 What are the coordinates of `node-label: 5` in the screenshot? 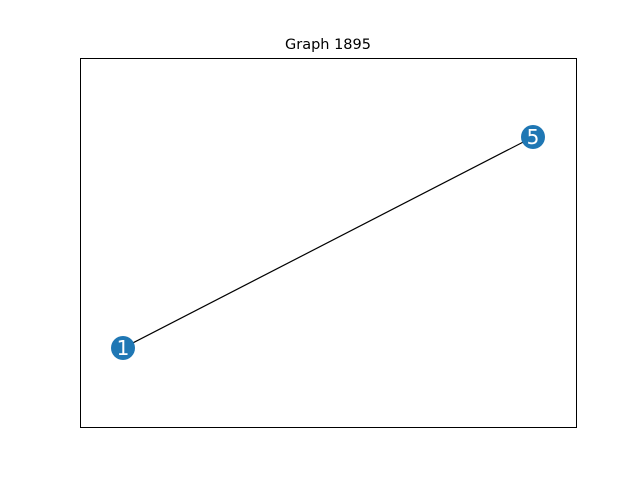 It's located at (533, 137).